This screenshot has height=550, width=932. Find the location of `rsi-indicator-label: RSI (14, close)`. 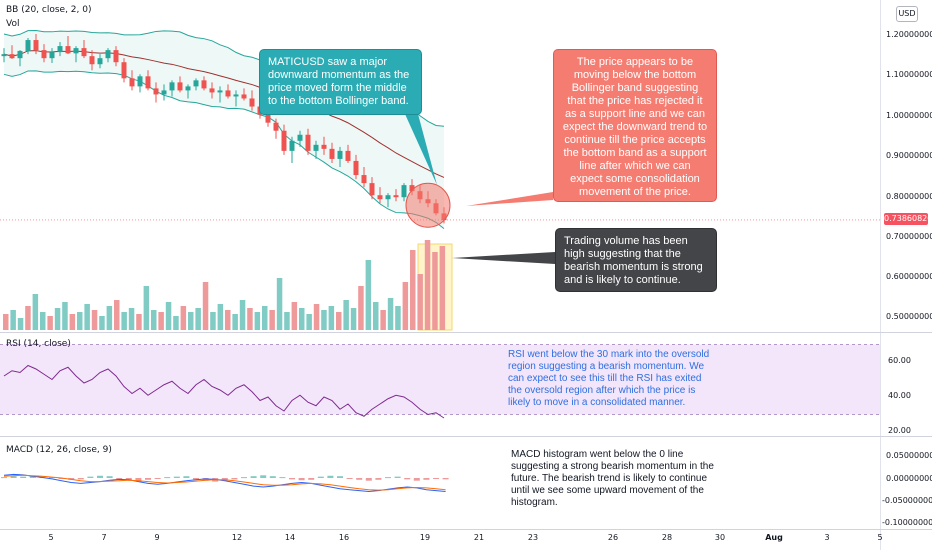

rsi-indicator-label: RSI (14, close) is located at coordinates (38, 344).